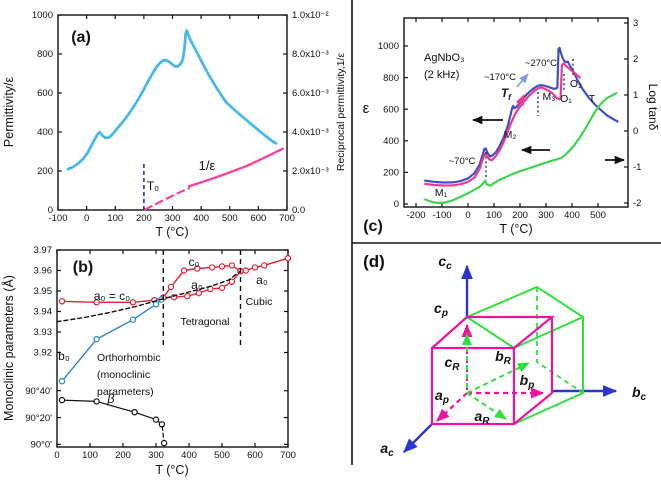  Describe the element at coordinates (207, 165) in the screenshot. I see `reciprocal-label: 1/ε` at that location.